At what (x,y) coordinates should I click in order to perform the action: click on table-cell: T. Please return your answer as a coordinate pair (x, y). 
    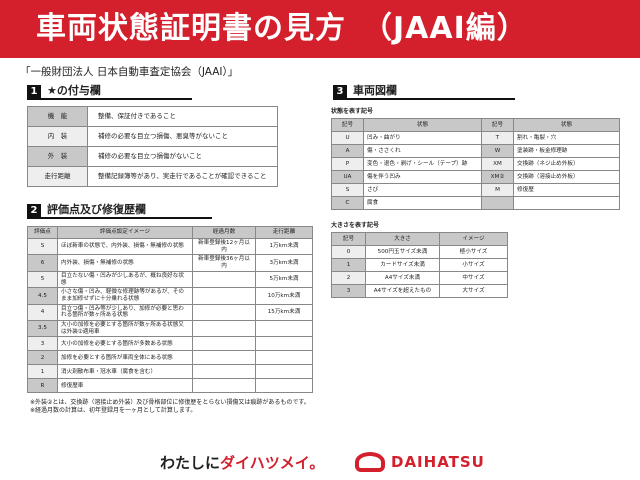
    Looking at the image, I should click on (497, 138).